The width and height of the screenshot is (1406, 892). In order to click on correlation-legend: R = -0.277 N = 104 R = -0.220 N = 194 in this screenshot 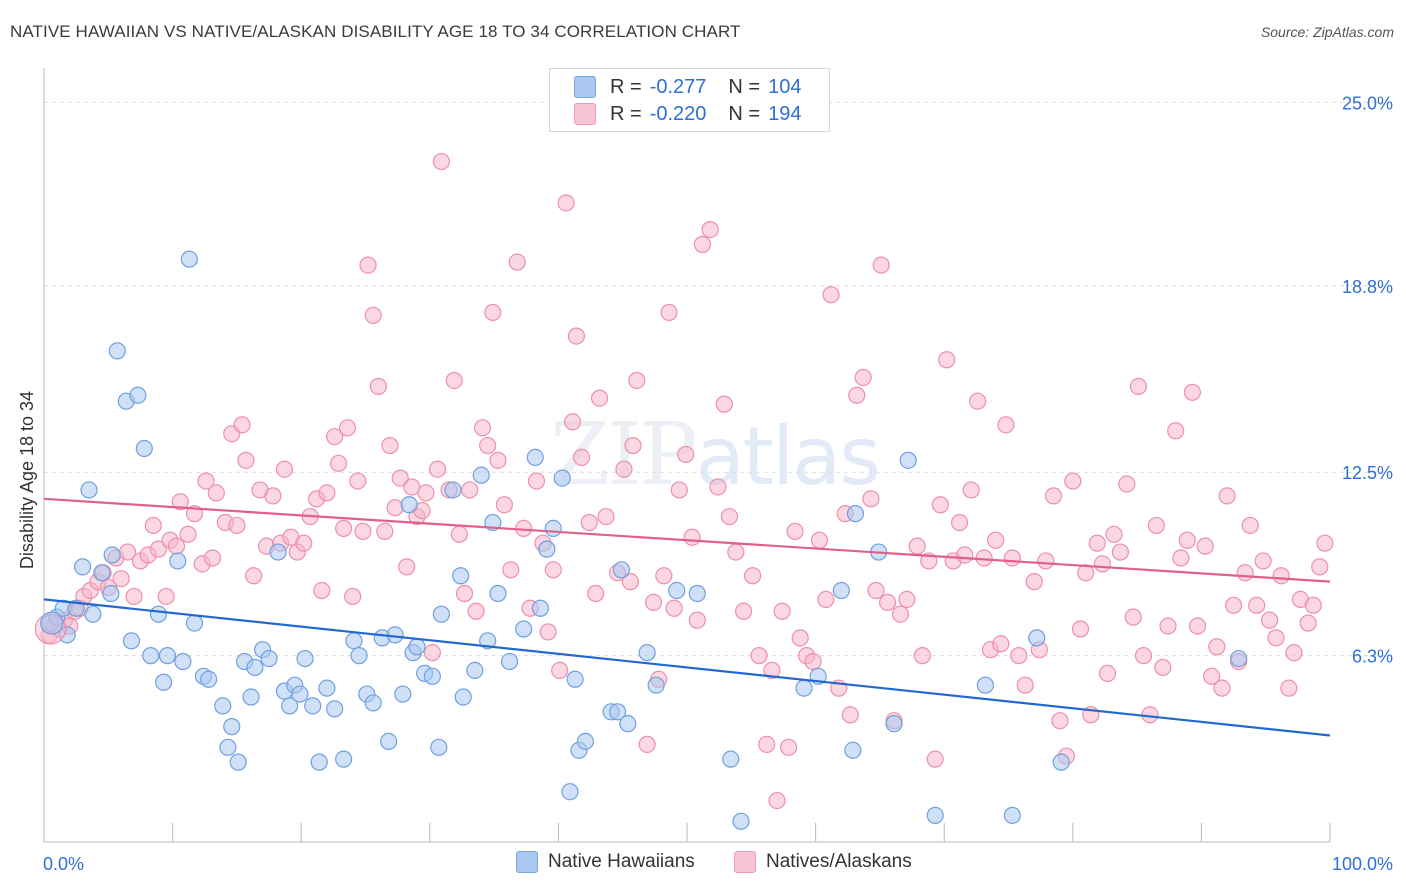, I will do `click(689, 100)`.